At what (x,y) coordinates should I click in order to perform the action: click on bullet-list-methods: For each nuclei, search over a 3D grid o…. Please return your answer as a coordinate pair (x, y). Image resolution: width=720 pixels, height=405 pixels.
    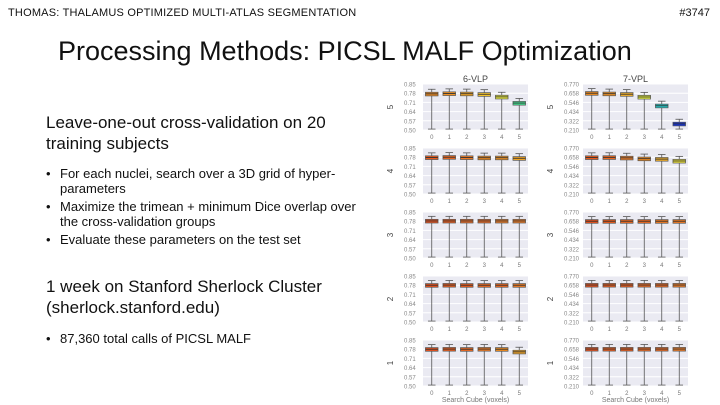
    Looking at the image, I should click on (206, 208).